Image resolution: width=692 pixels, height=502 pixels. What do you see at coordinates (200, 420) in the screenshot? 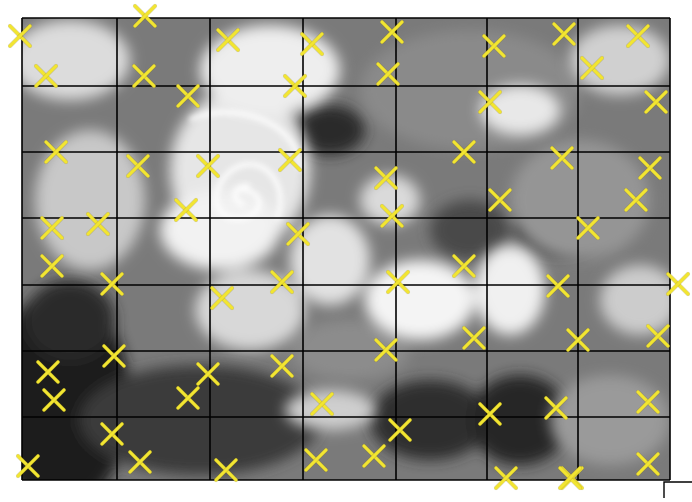
I see `southwest-dark-region` at bounding box center [200, 420].